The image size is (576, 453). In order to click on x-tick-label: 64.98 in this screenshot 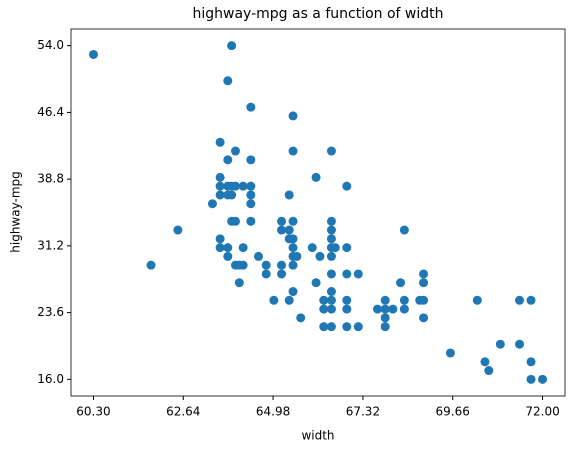, I will do `click(273, 412)`.